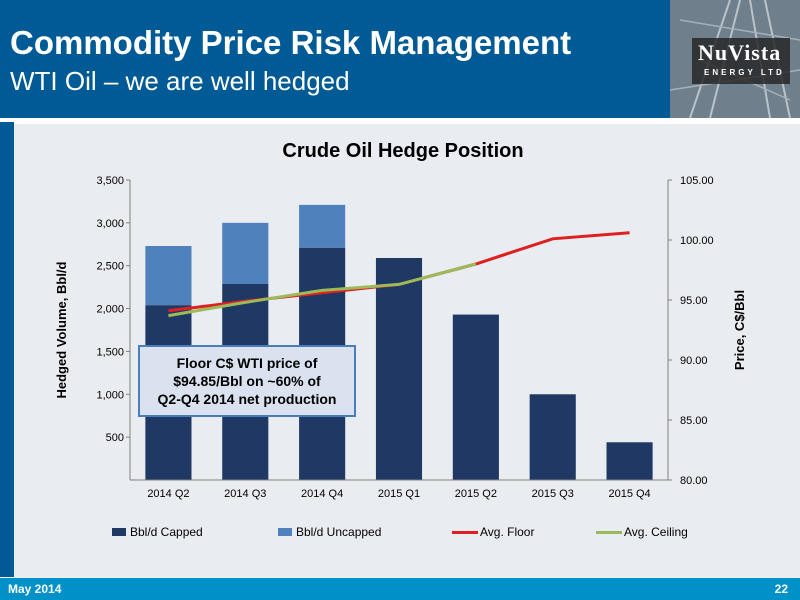 Image resolution: width=800 pixels, height=600 pixels. I want to click on x-tick-label: 2015 Q1, so click(399, 494).